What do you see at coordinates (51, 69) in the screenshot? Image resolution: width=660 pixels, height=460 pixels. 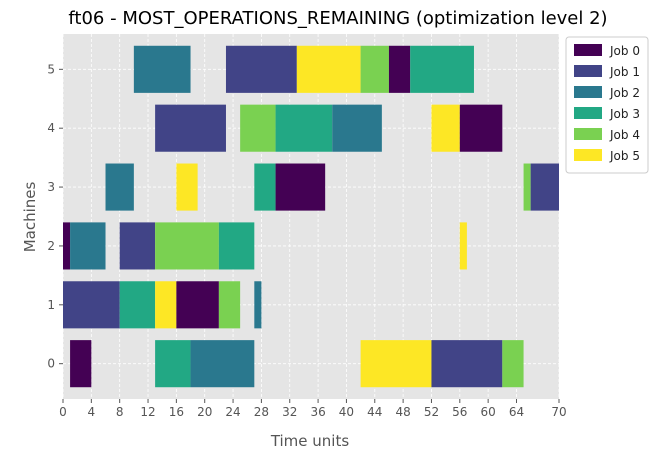 I see `y-tick-label: 5` at bounding box center [51, 69].